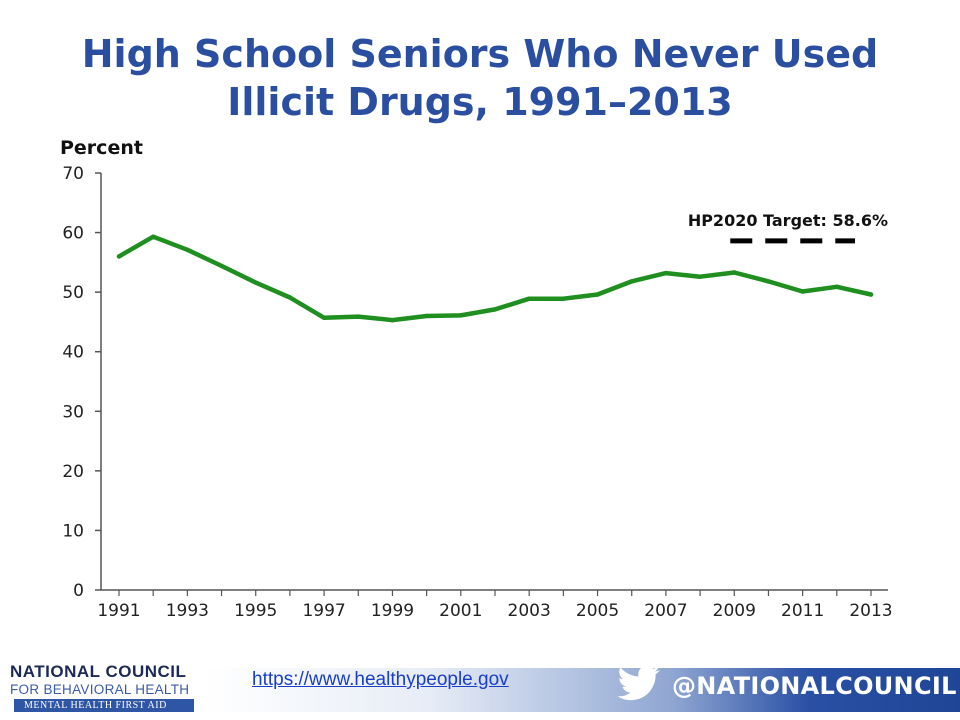  I want to click on hp2020-target-label: HP2020 Target: 58.6%, so click(788, 220).